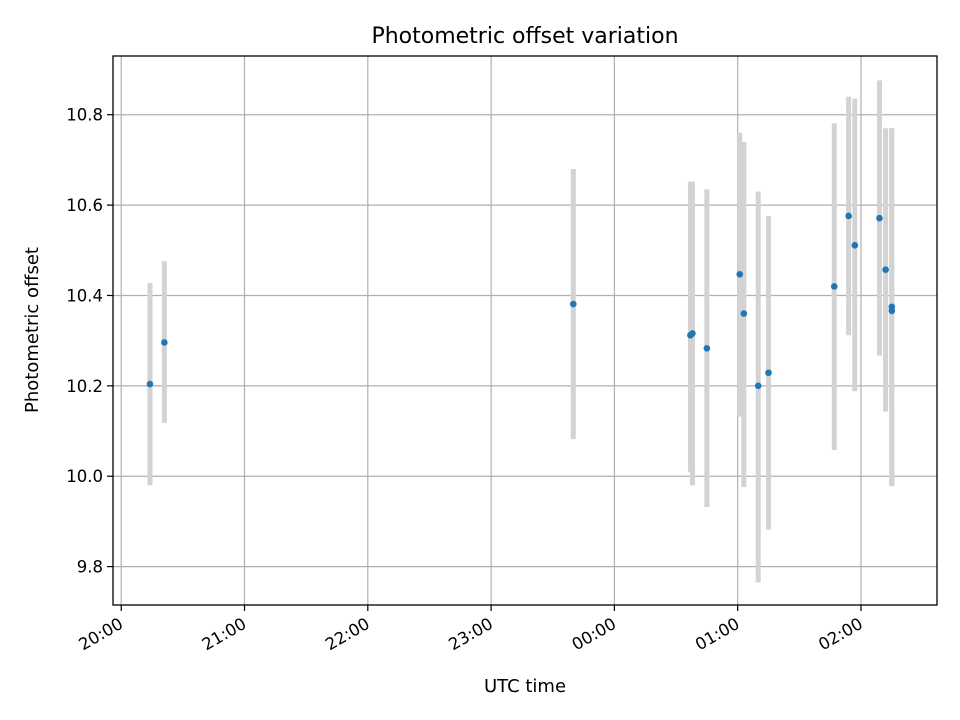  What do you see at coordinates (717, 634) in the screenshot?
I see `x-tick-label: 01:00` at bounding box center [717, 634].